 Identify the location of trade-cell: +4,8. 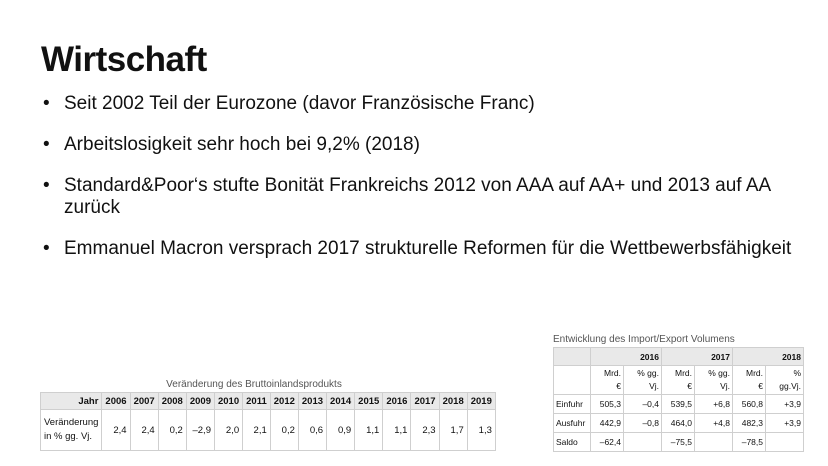
(713, 423).